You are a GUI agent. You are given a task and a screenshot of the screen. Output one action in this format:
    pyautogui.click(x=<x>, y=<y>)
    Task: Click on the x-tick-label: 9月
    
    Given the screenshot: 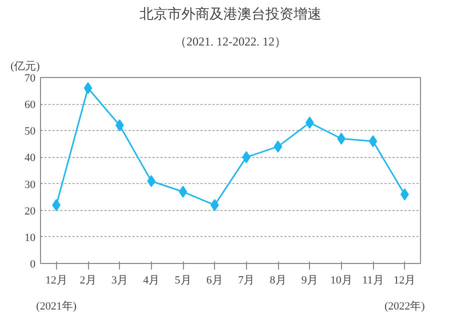 What is the action you would take?
    pyautogui.click(x=309, y=280)
    